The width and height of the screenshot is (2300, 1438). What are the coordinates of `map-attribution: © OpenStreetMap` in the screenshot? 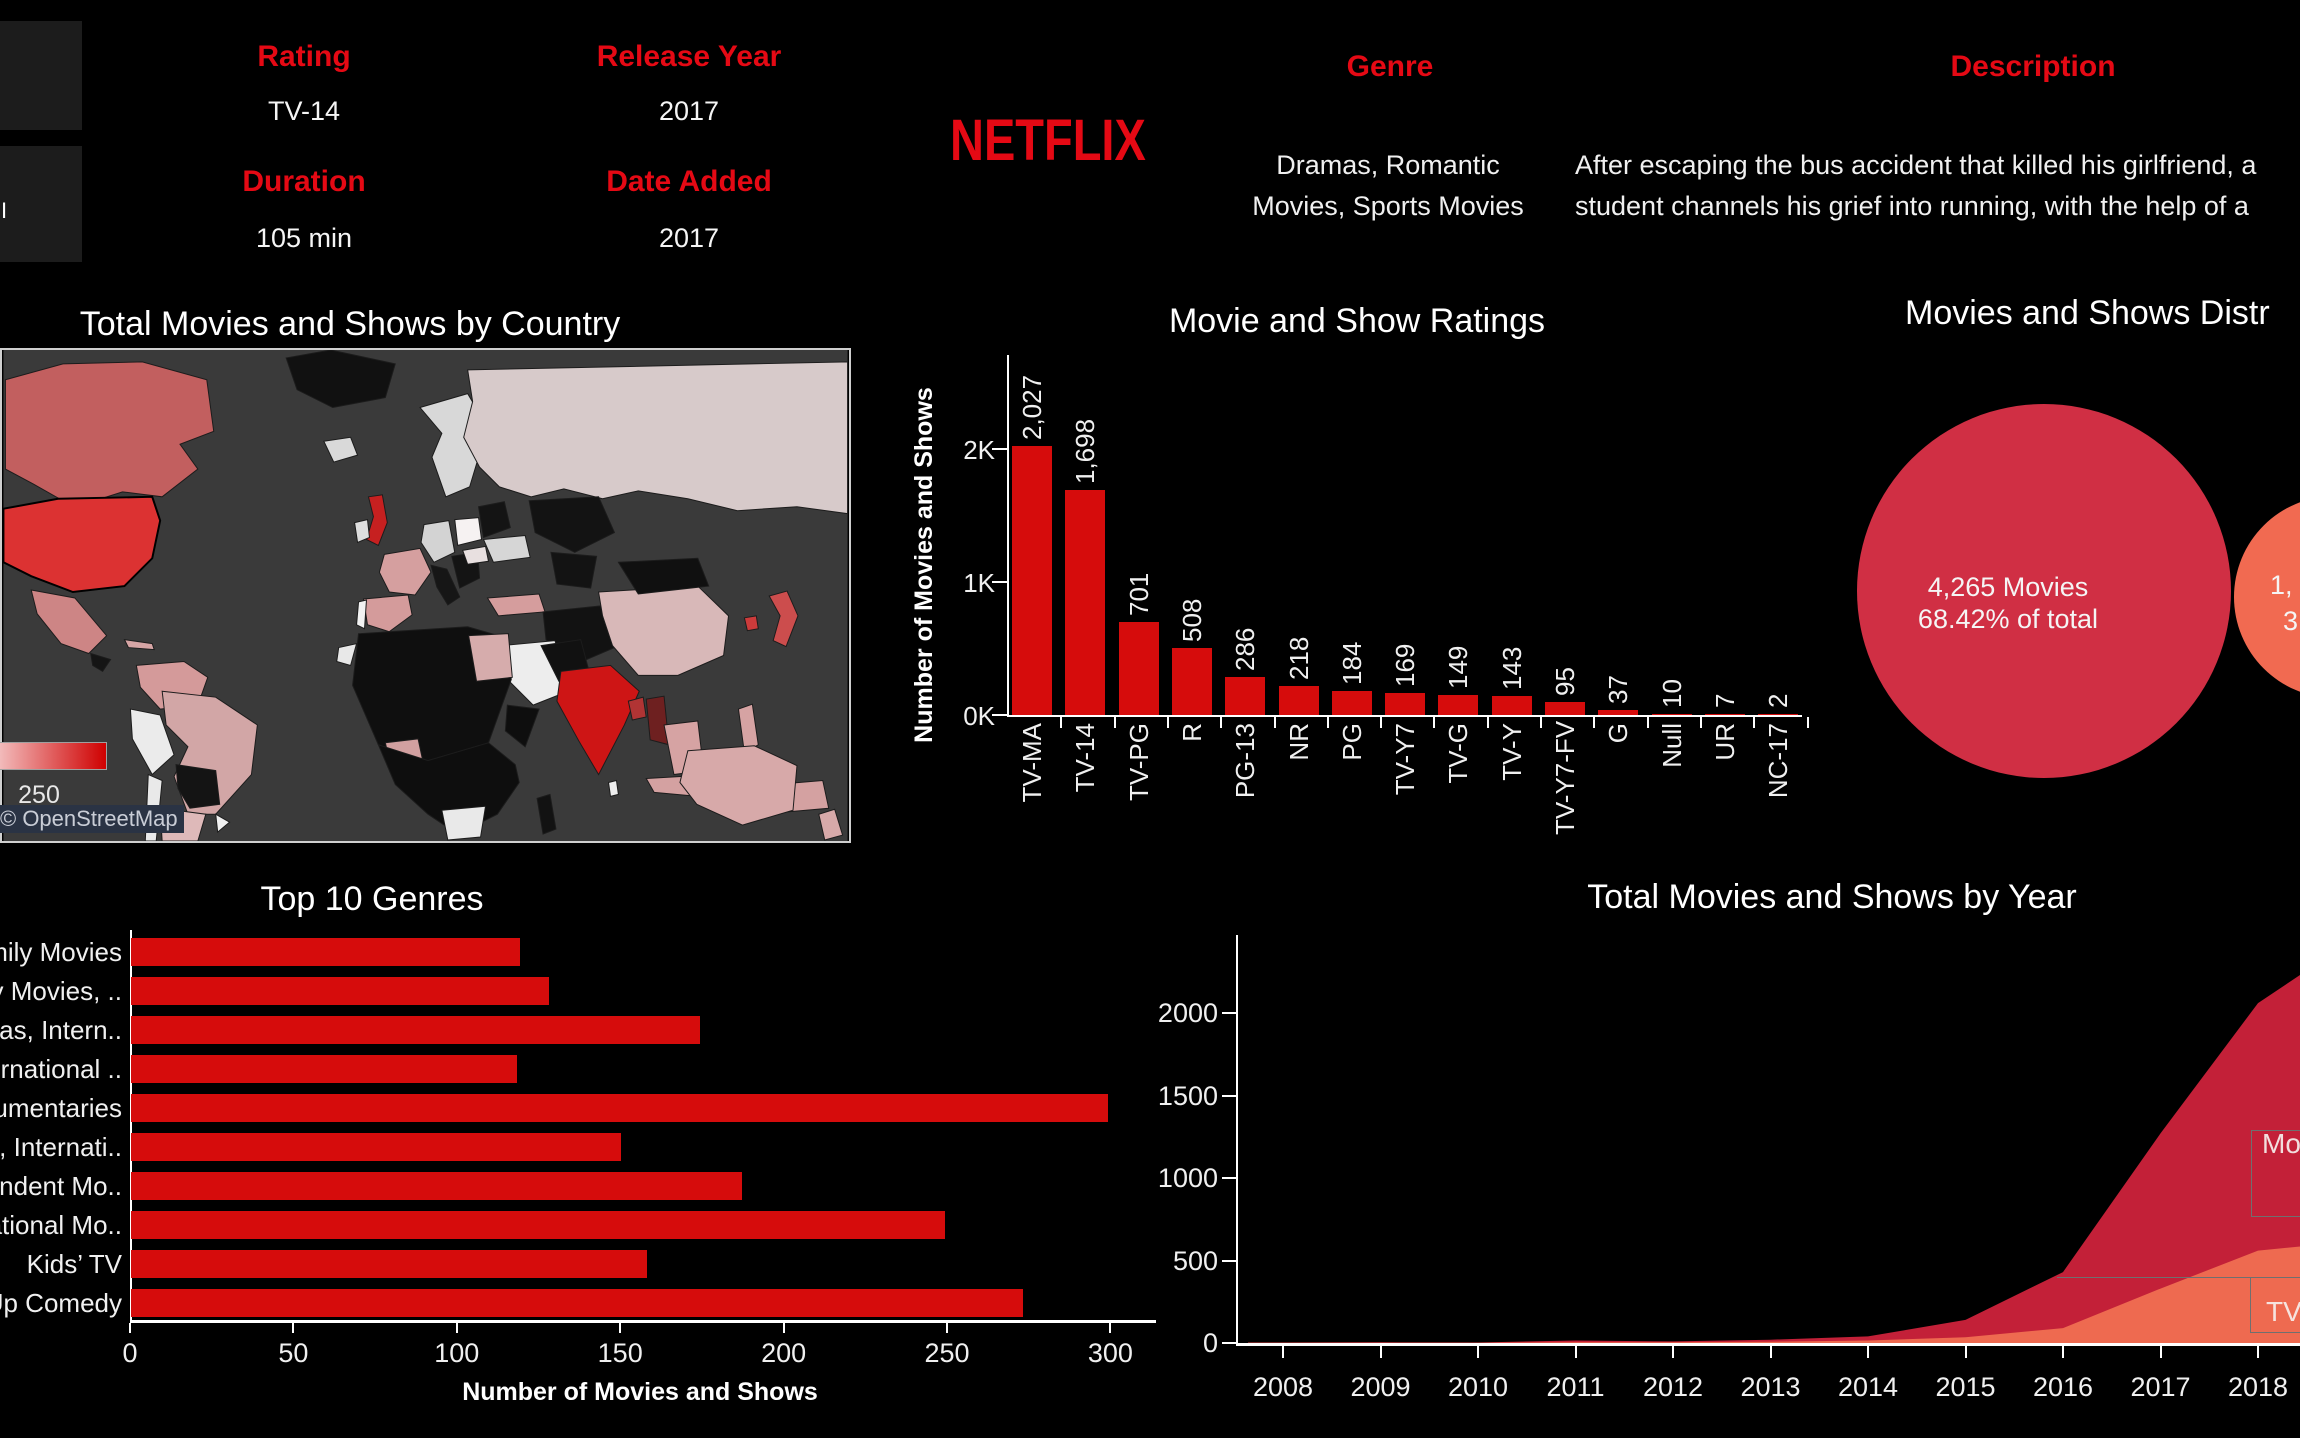 It's located at (92, 819).